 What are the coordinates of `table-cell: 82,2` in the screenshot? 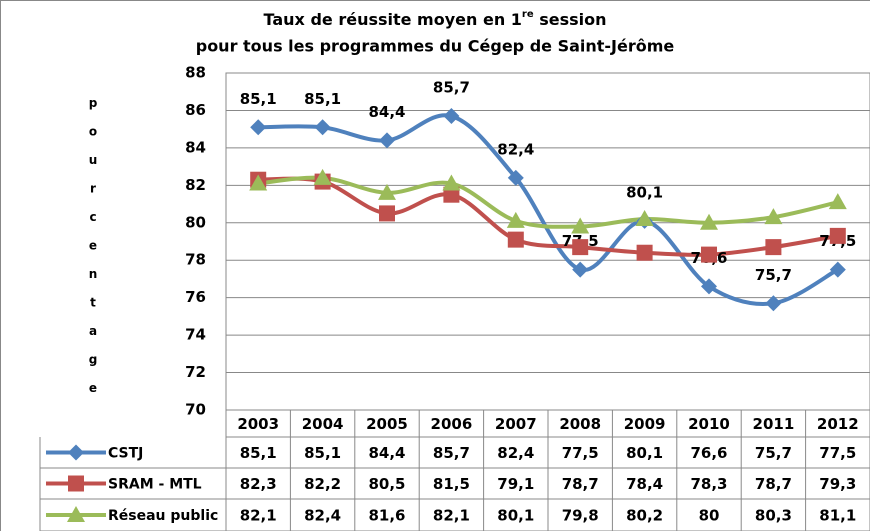 It's located at (322, 484).